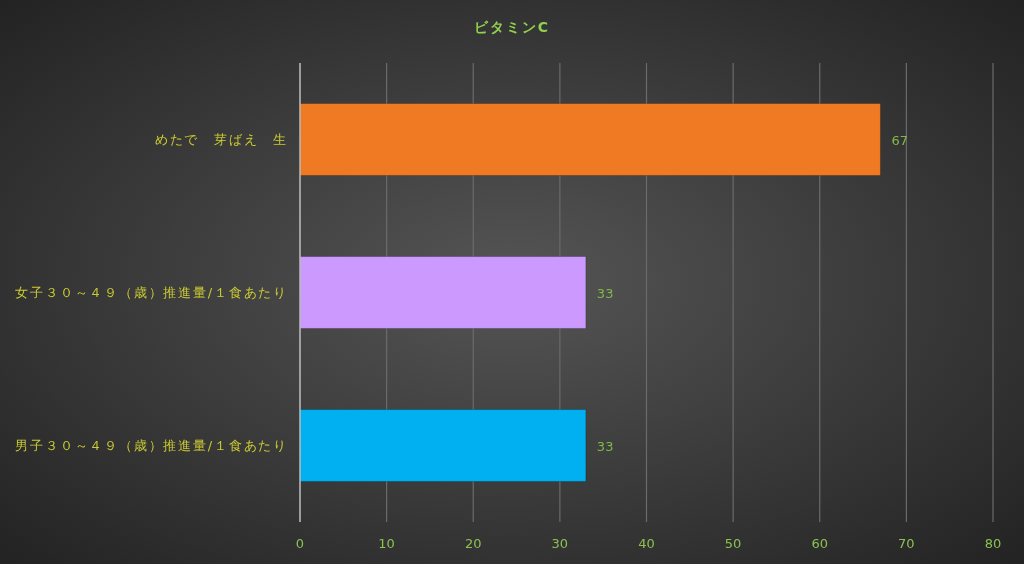 This screenshot has width=1024, height=564. Describe the element at coordinates (221, 139) in the screenshot. I see `y-tick-label: めたで 芽ばえ 生` at that location.